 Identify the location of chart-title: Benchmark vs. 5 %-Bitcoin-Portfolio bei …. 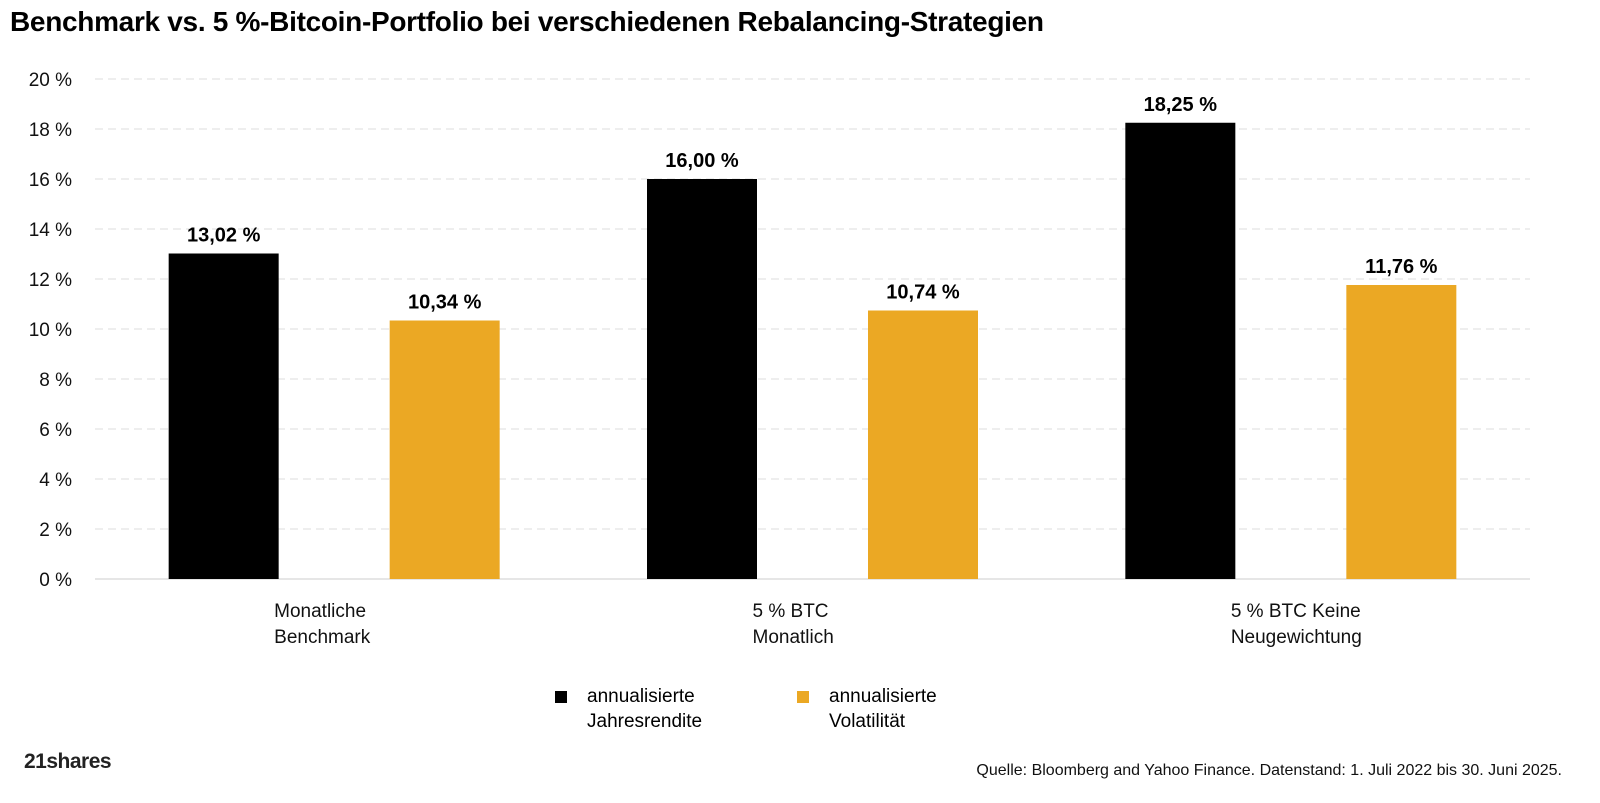
(527, 21).